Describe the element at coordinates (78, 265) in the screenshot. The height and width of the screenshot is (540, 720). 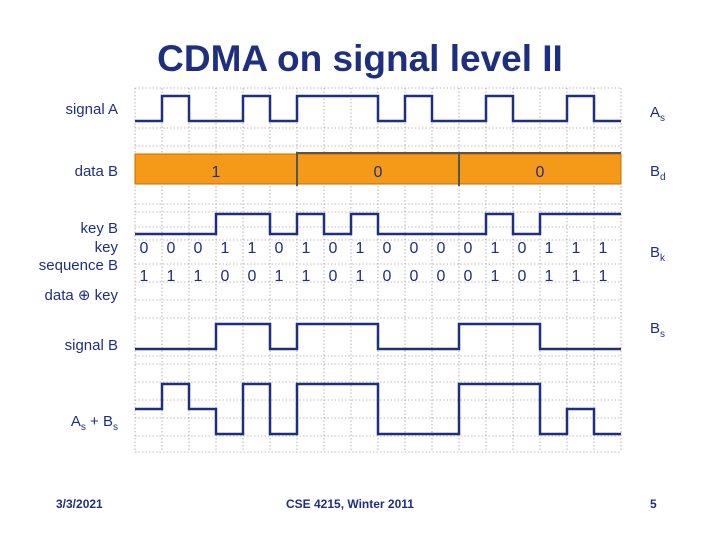
I see `label-sequence-b-word: sequence B` at that location.